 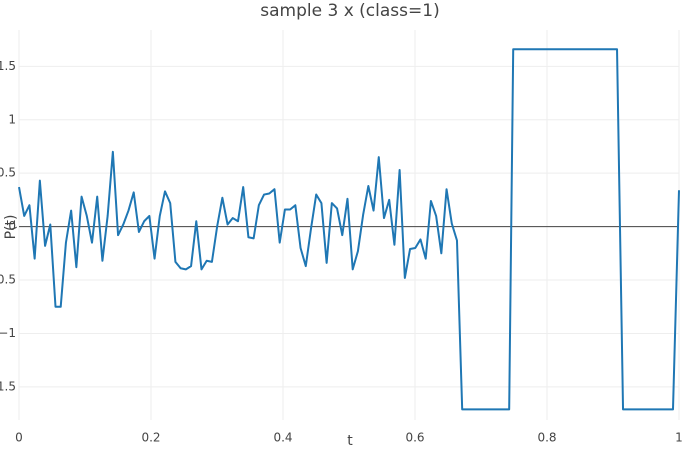 What do you see at coordinates (8, 173) in the screenshot?
I see `y-tick-label: 0.5` at bounding box center [8, 173].